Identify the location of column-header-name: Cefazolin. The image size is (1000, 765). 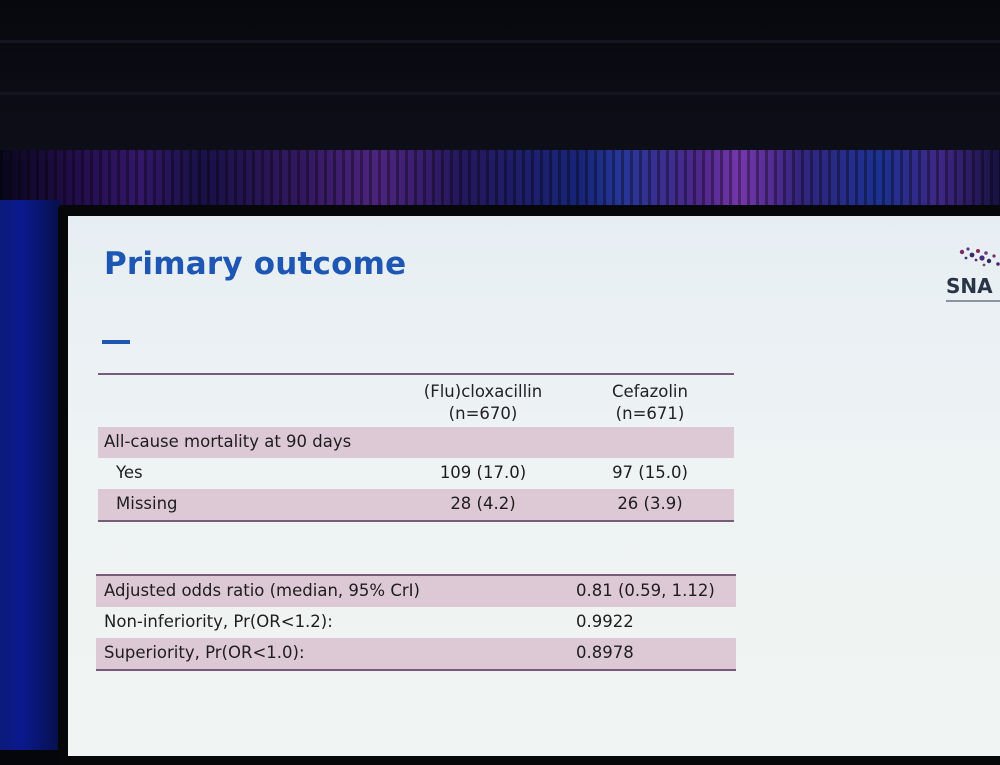
(650, 391).